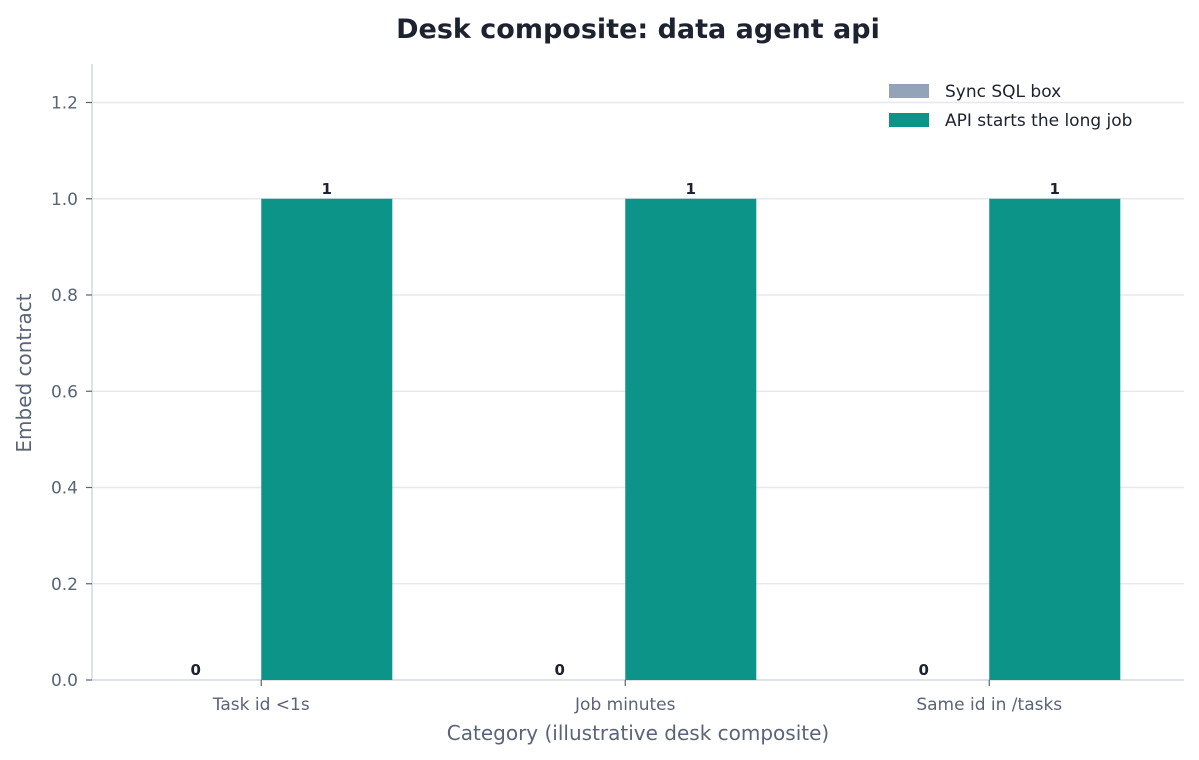 This screenshot has width=1199, height=760. What do you see at coordinates (1003, 92) in the screenshot?
I see `legend-label: Sync SQL box` at bounding box center [1003, 92].